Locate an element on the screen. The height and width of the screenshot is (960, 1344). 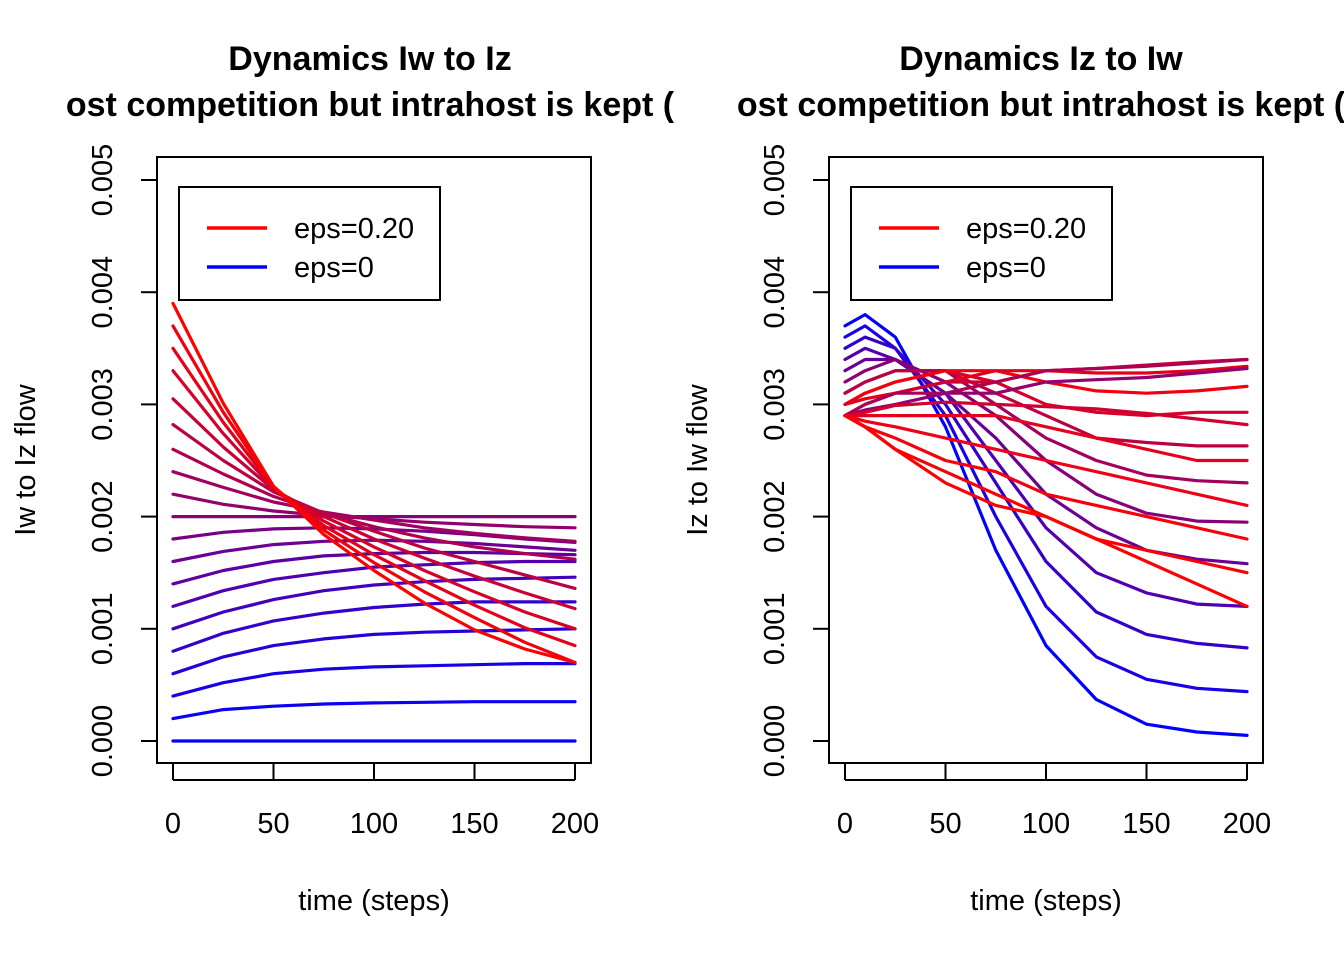
y-axis-label: Iw to Iz flow is located at coordinates (26, 459).